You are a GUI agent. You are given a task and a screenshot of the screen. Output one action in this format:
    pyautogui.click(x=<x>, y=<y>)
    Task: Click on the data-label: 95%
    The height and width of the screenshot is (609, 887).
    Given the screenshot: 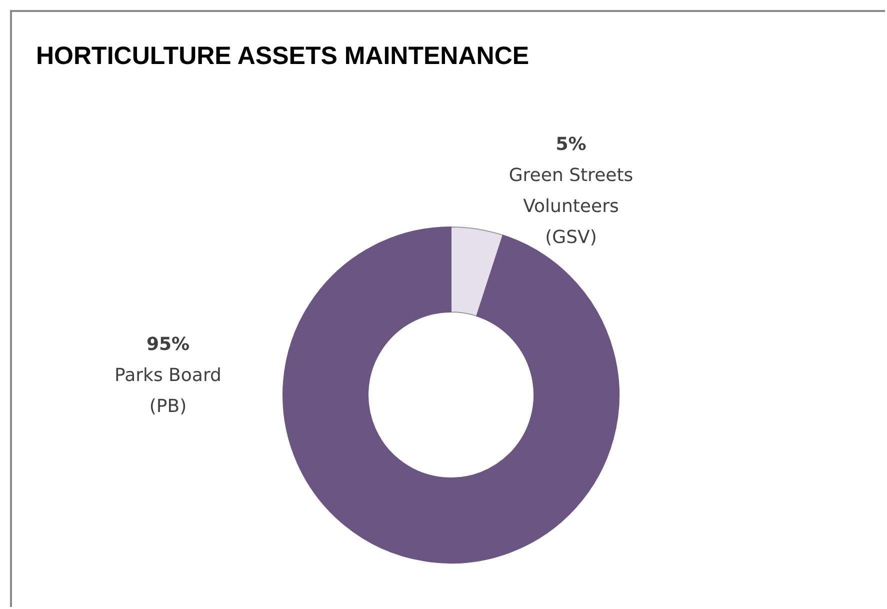 What is the action you would take?
    pyautogui.click(x=168, y=344)
    